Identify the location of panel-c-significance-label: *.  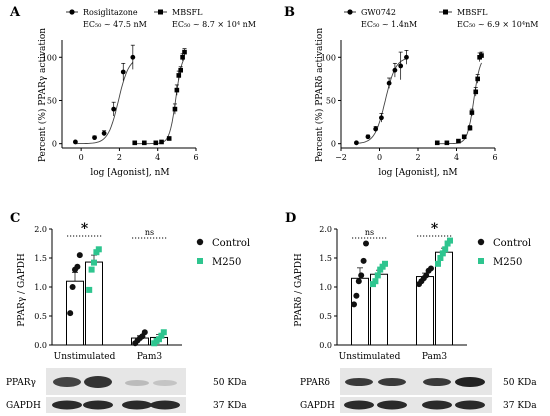
(85, 229).